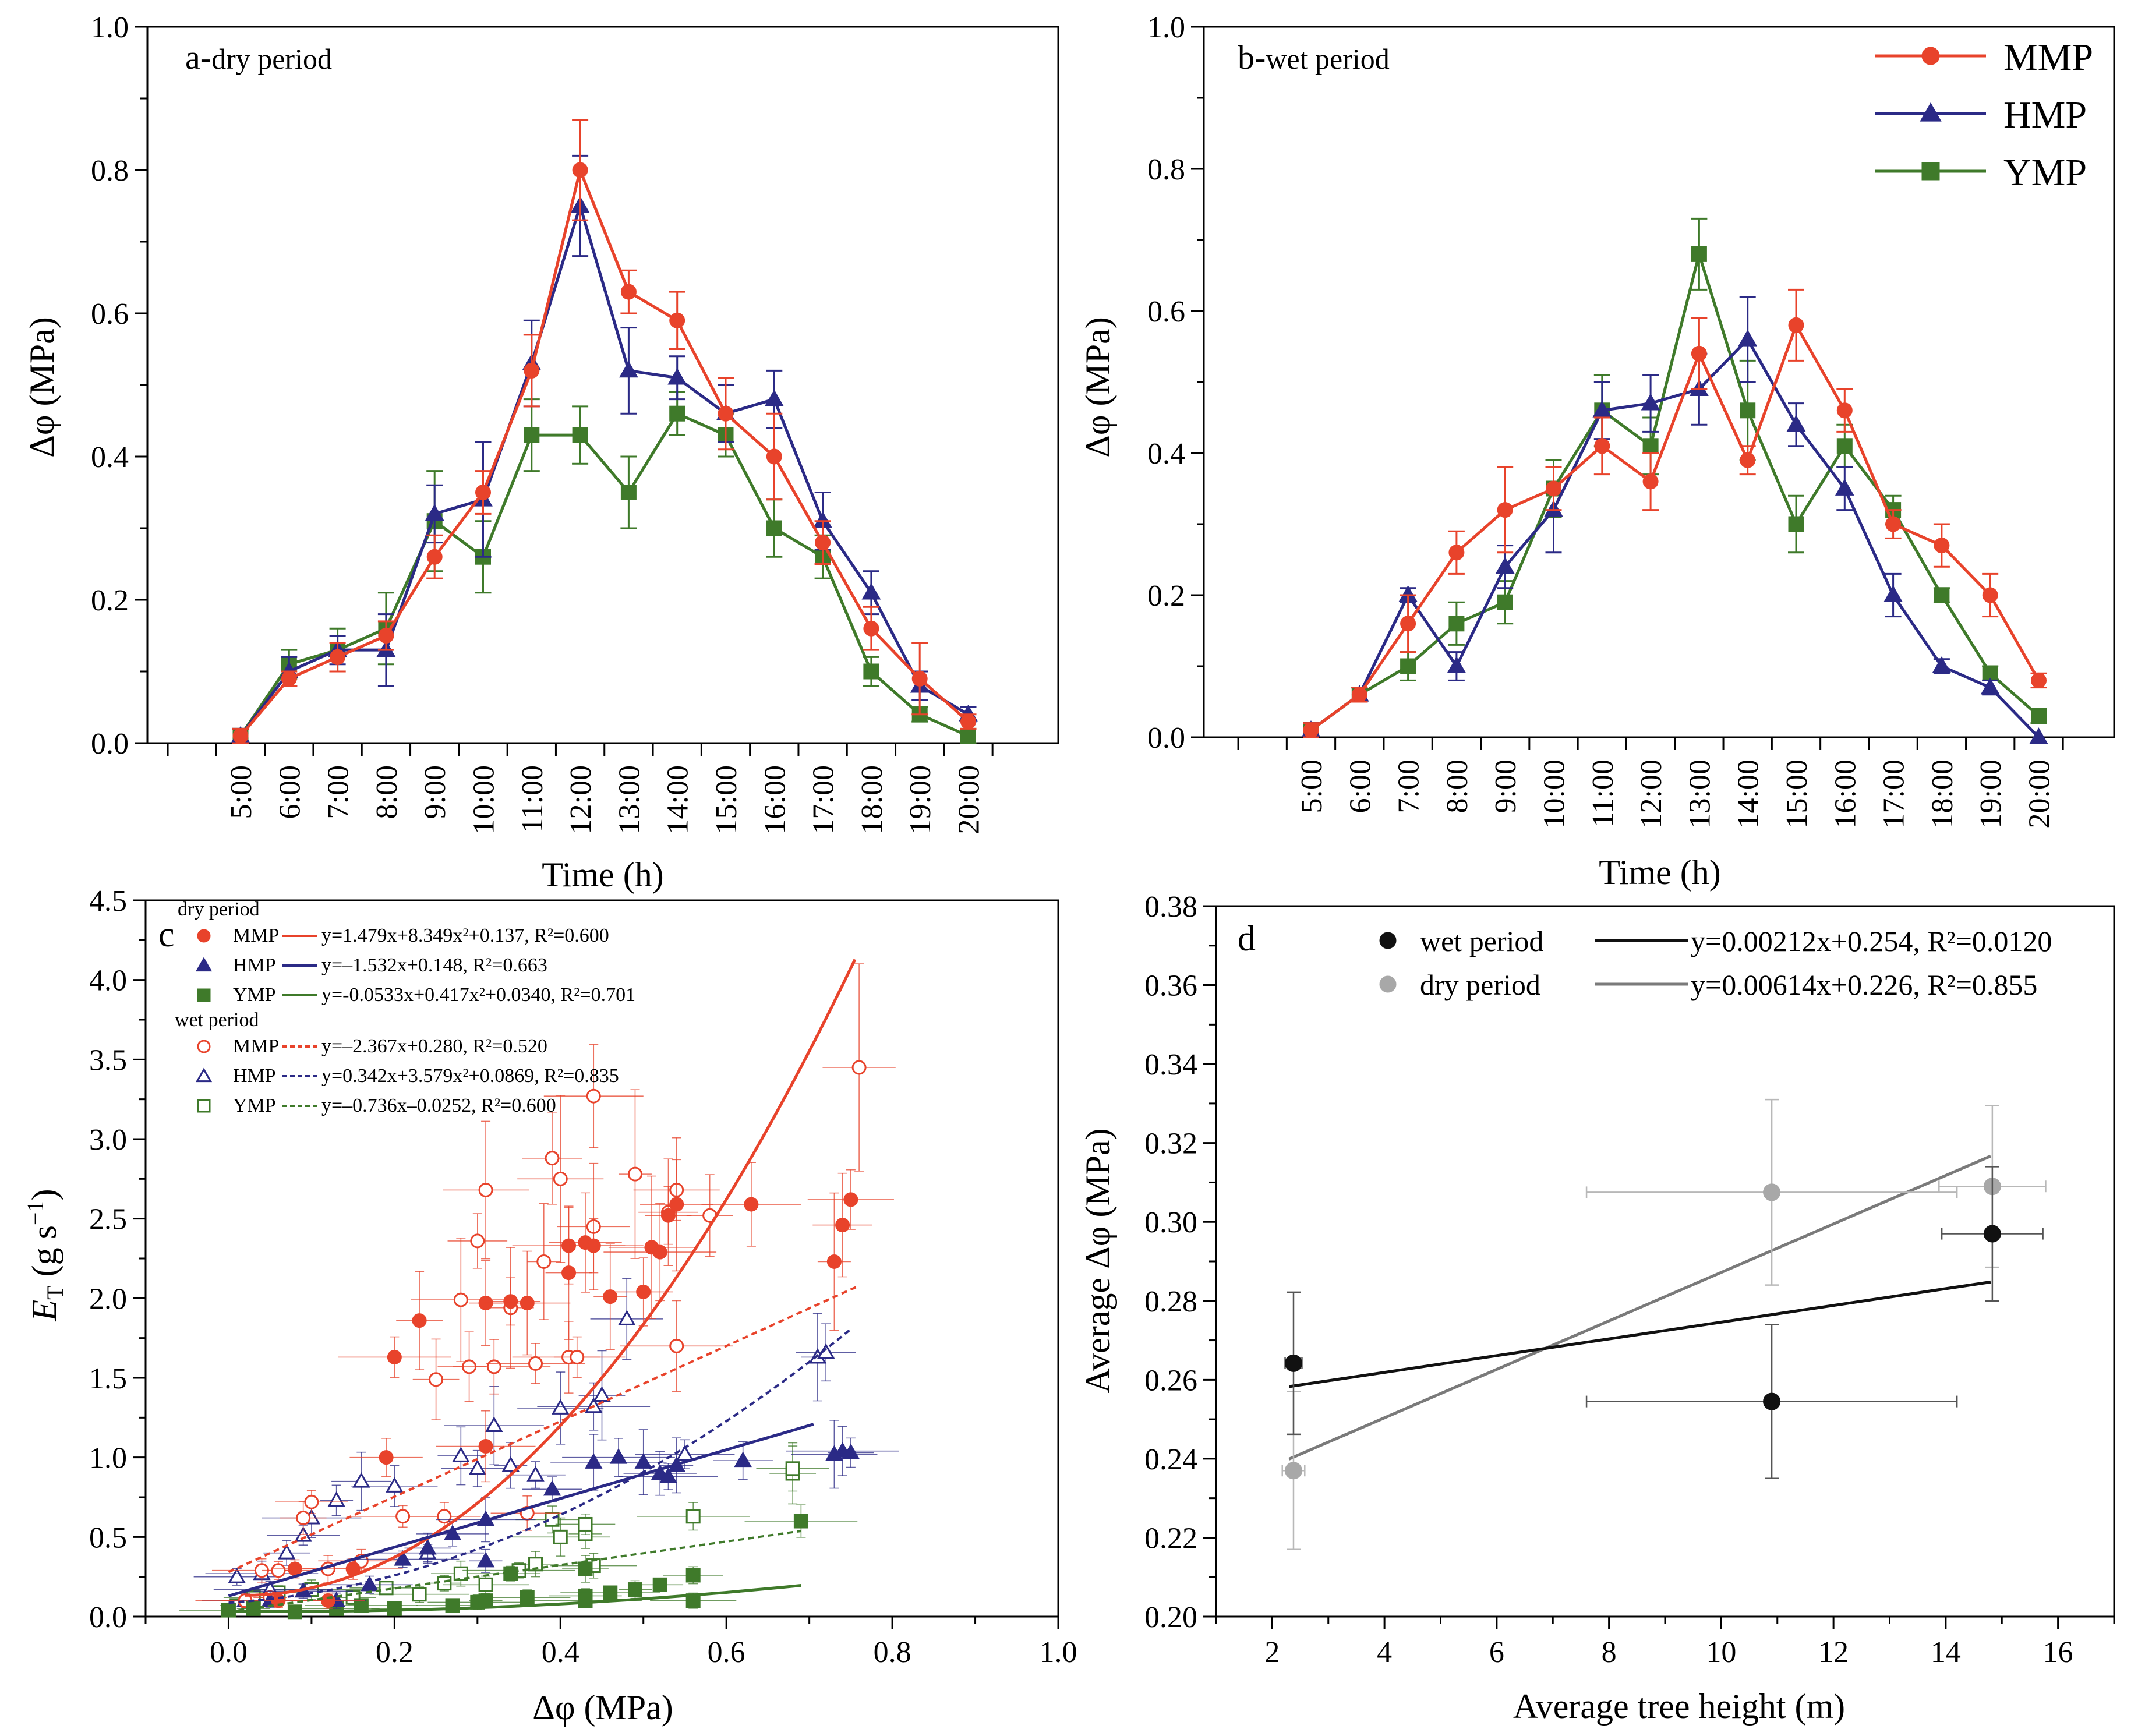  I want to click on panel-d-title: d, so click(1247, 939).